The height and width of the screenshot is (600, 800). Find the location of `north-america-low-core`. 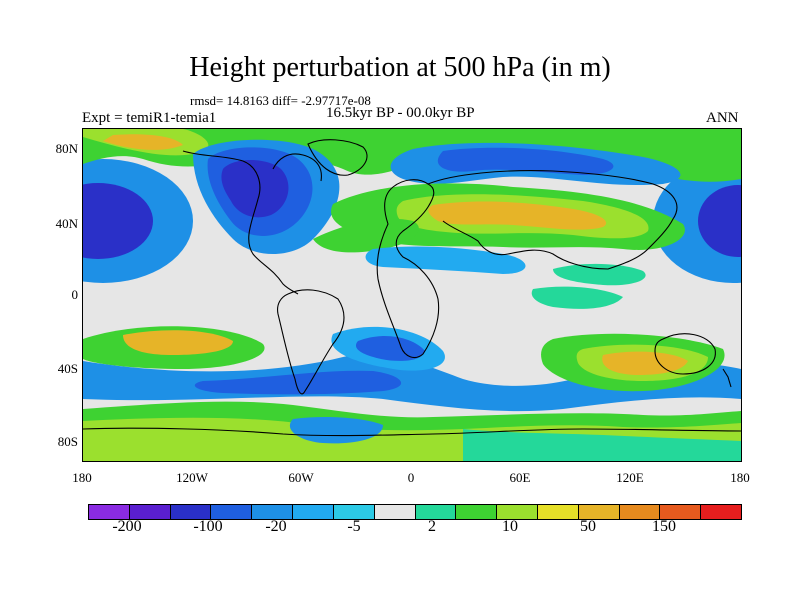

north-america-low-core is located at coordinates (255, 189).